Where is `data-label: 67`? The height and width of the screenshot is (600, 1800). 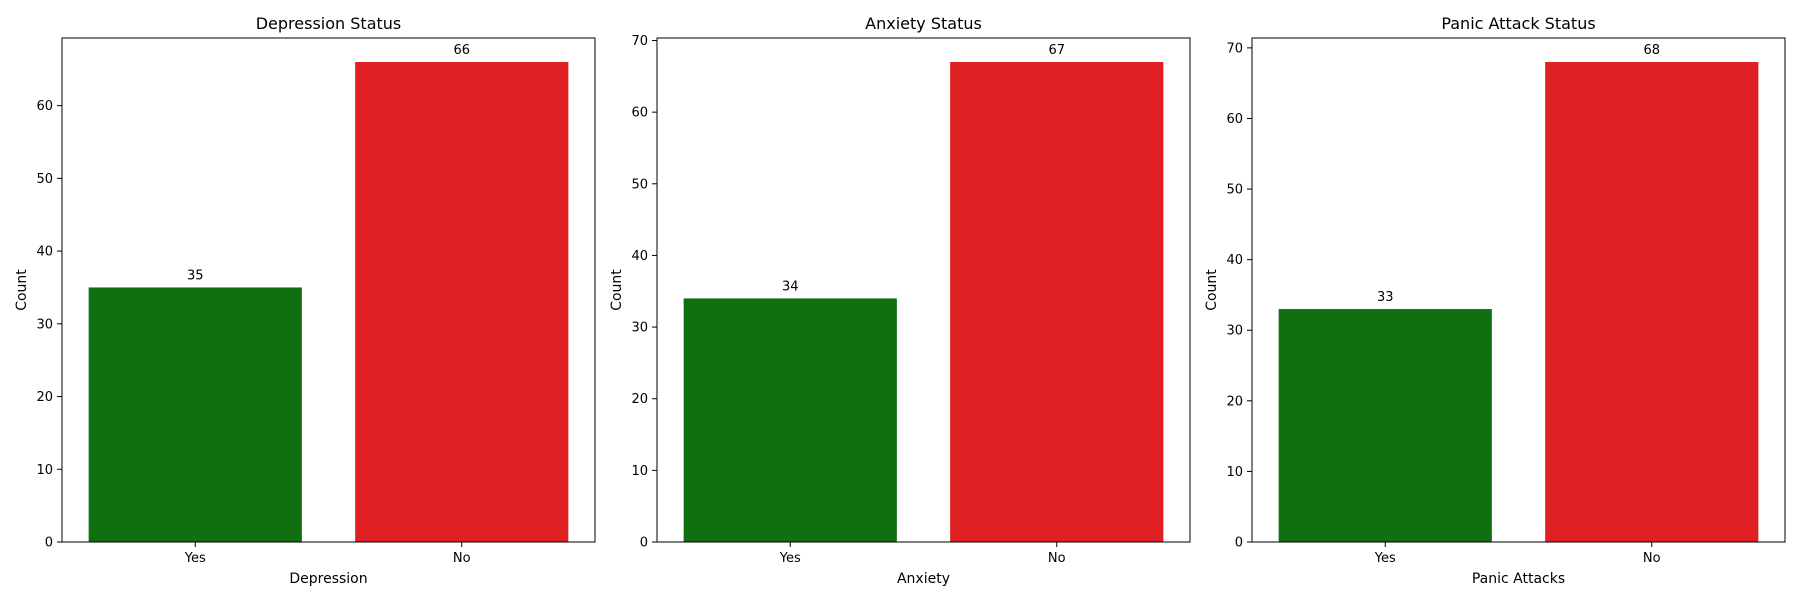 data-label: 67 is located at coordinates (1056, 50).